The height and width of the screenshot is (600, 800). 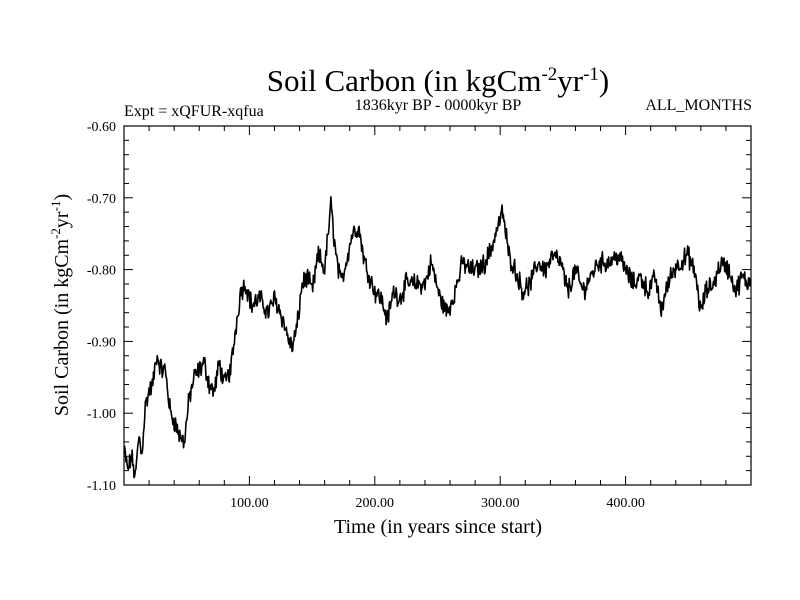 What do you see at coordinates (194, 111) in the screenshot?
I see `experiment-label: Expt = xQFUR-xqfua` at bounding box center [194, 111].